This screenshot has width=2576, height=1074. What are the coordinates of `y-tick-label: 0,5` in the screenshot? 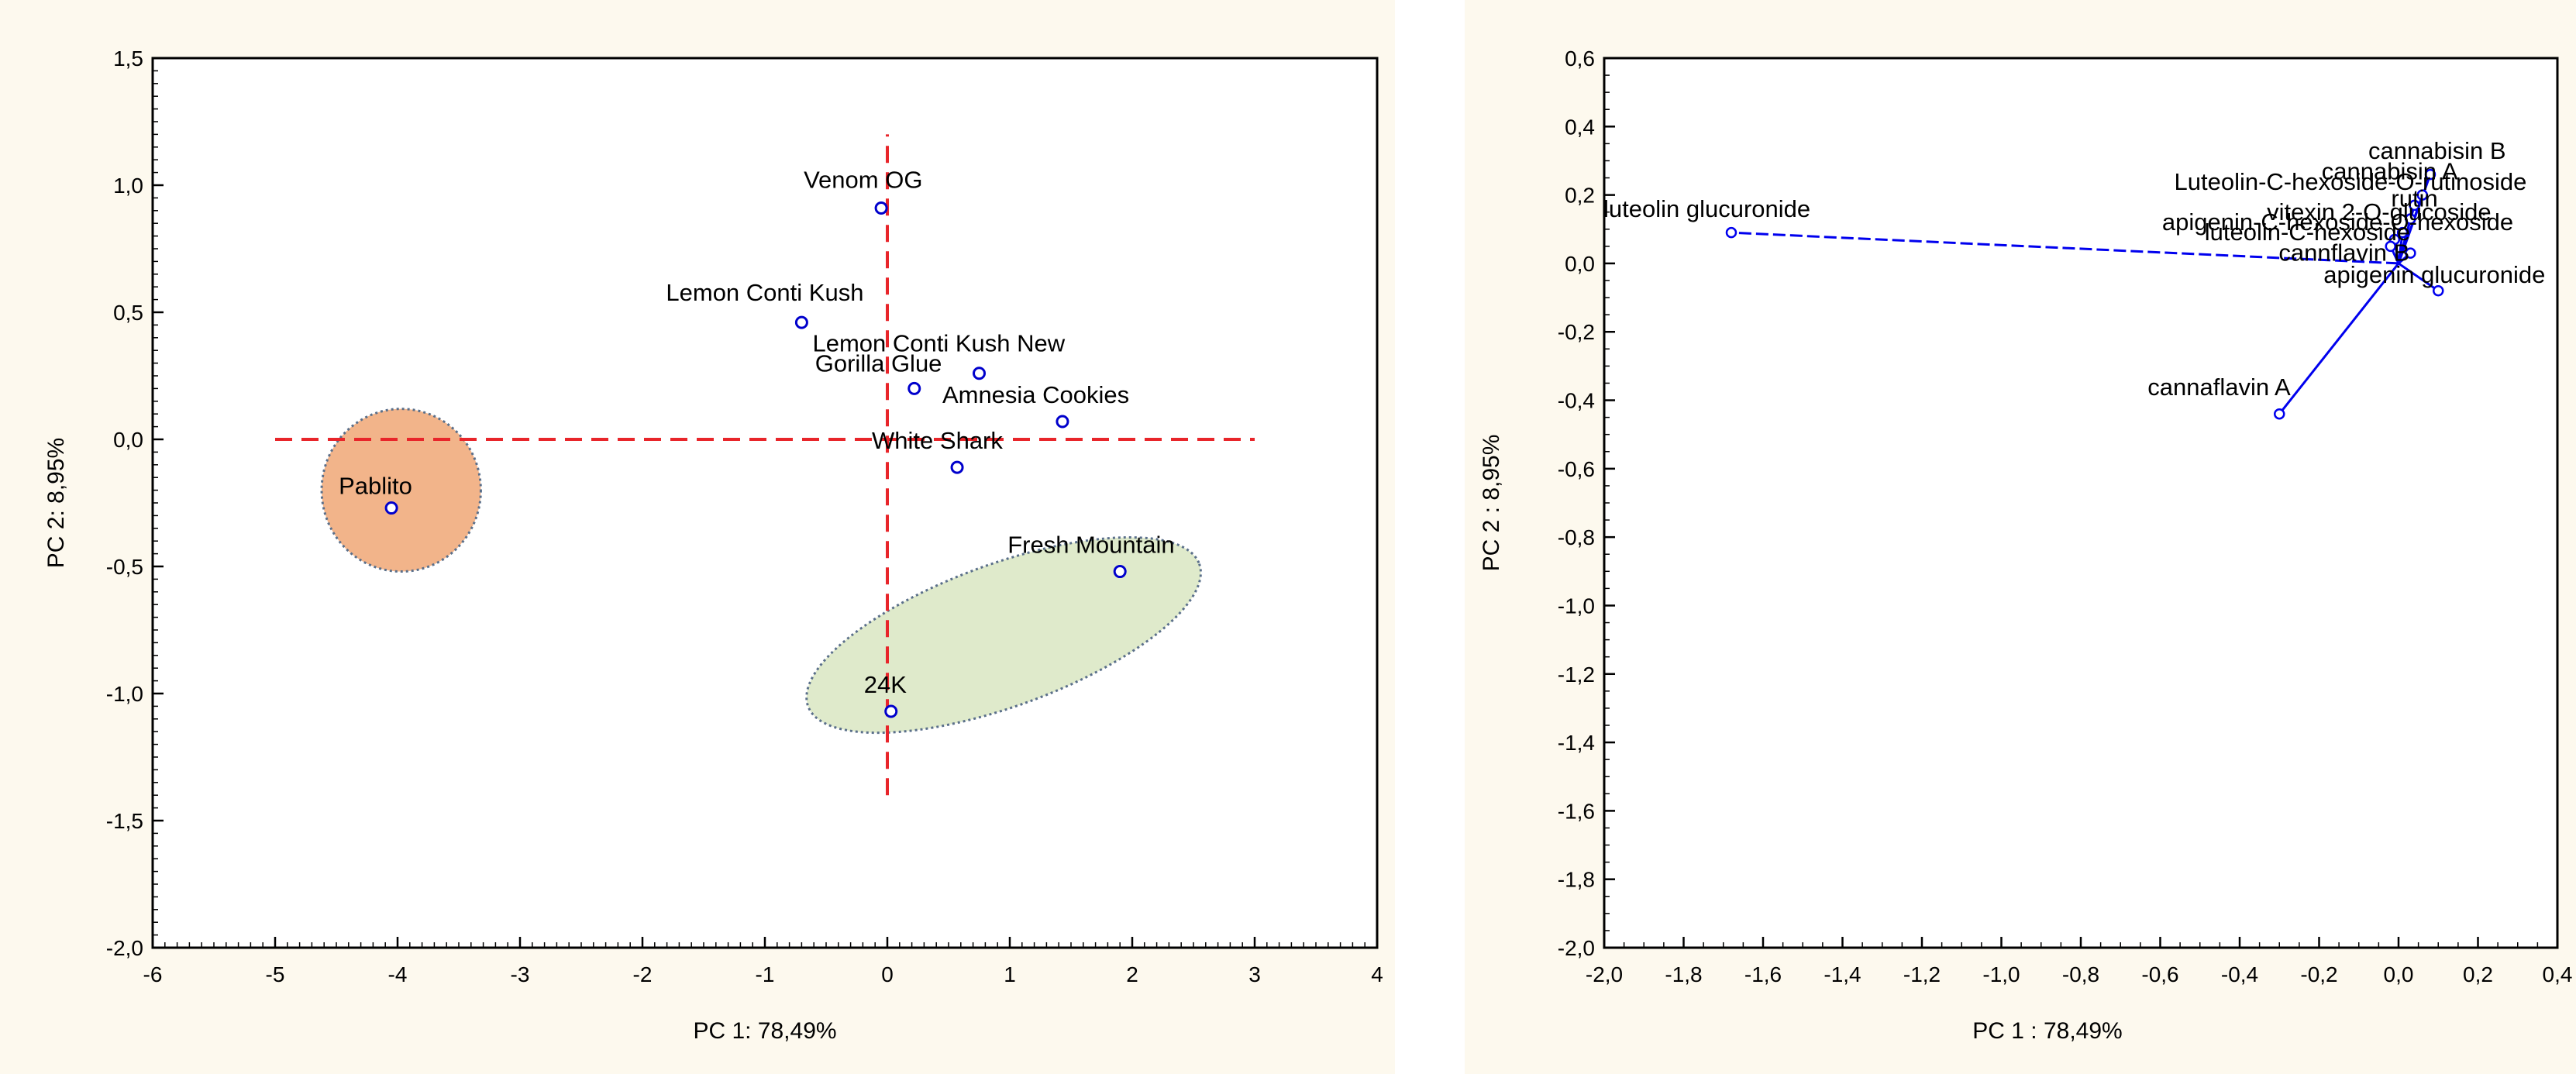 It's located at (128, 313).